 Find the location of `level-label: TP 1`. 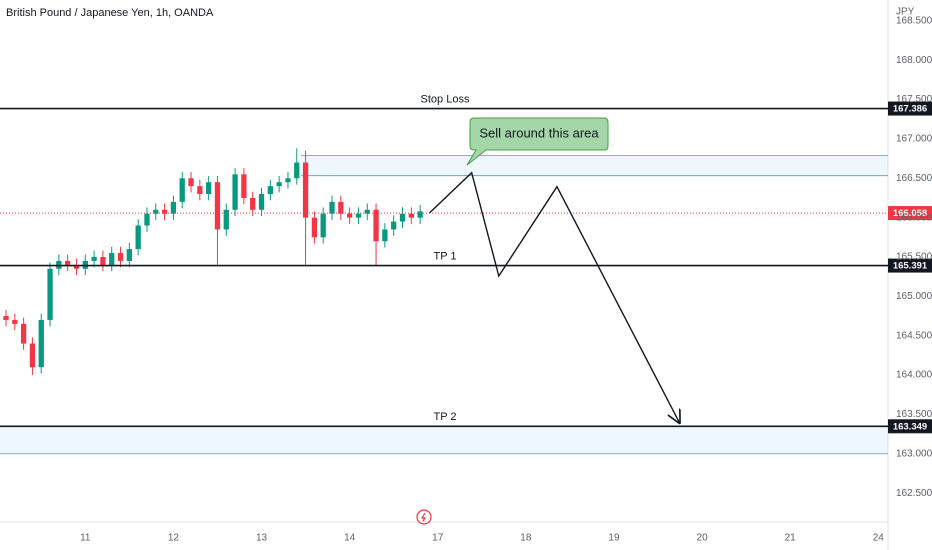

level-label: TP 1 is located at coordinates (444, 256).